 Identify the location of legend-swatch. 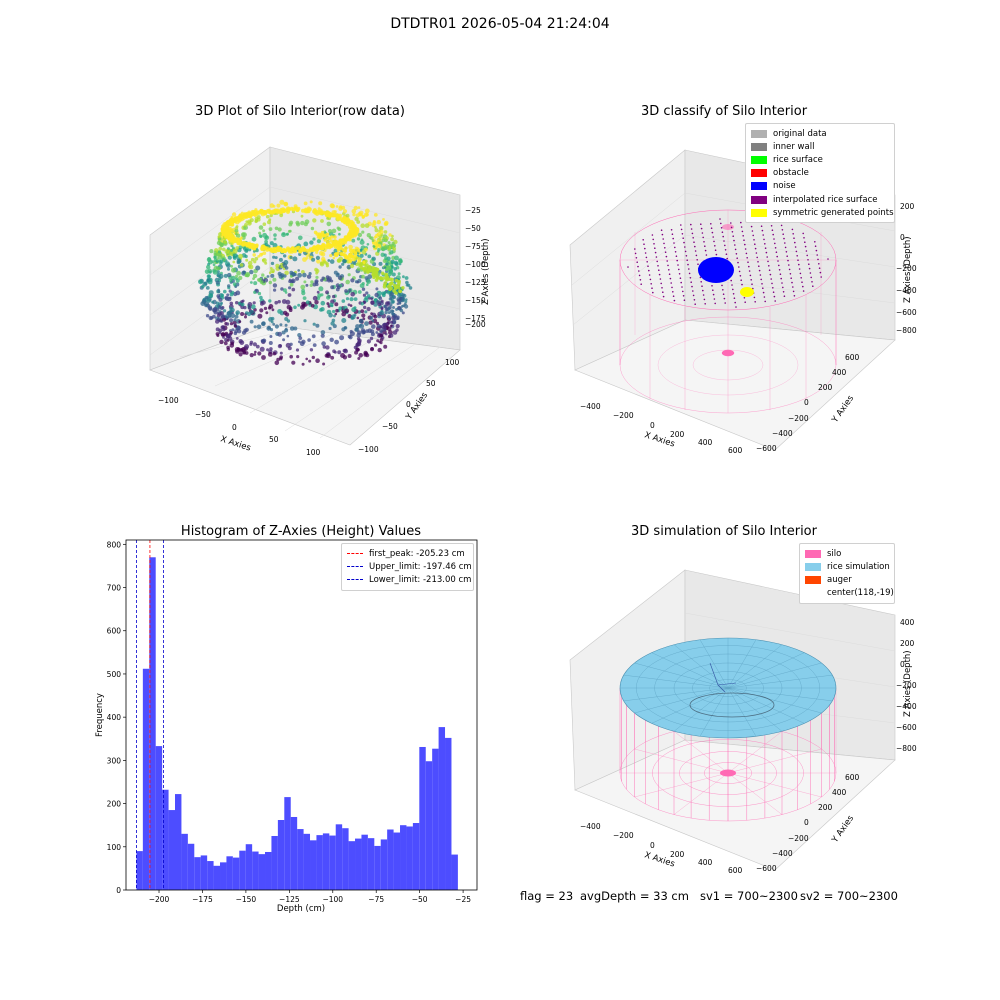
(759, 186).